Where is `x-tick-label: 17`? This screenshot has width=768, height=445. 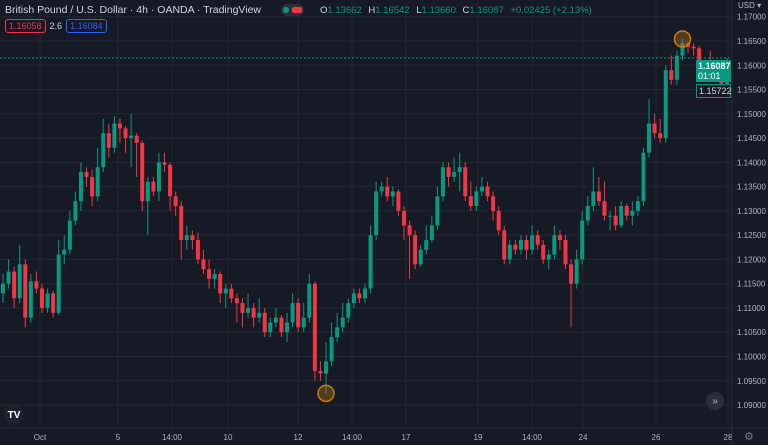
x-tick-label: 17 is located at coordinates (406, 437).